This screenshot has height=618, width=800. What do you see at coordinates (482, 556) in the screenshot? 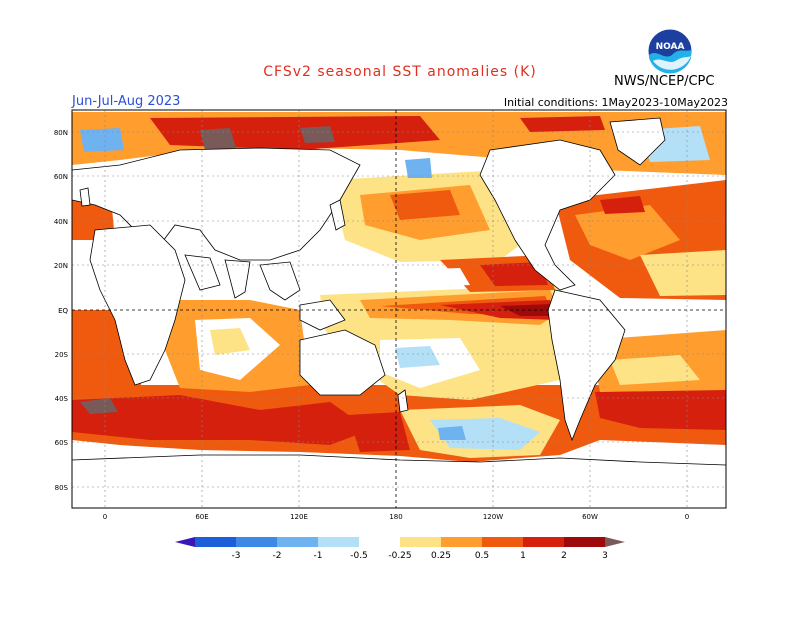
I see `colorbar-label: 0.5` at bounding box center [482, 556].